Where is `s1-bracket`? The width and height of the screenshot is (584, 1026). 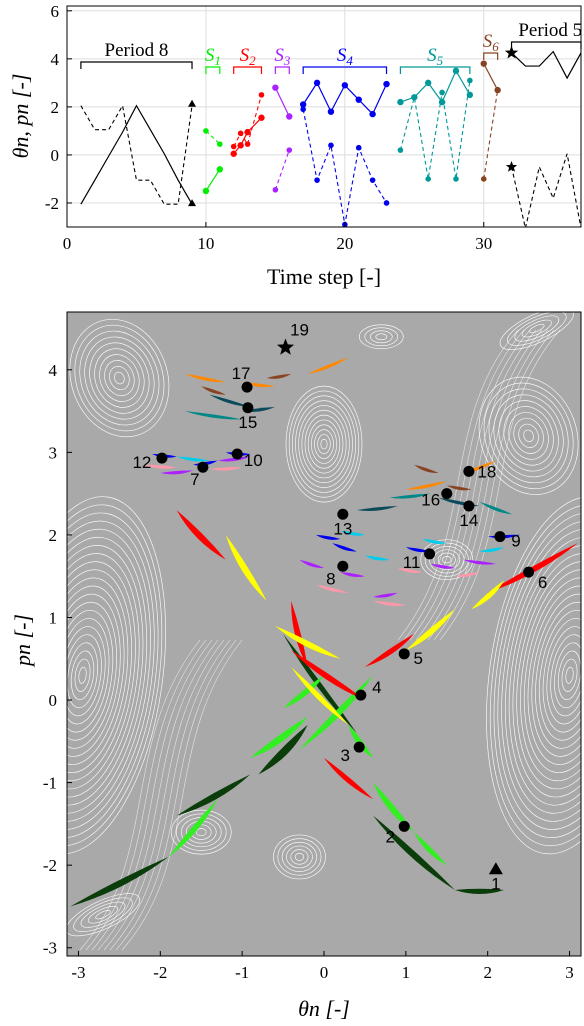 s1-bracket is located at coordinates (213, 70).